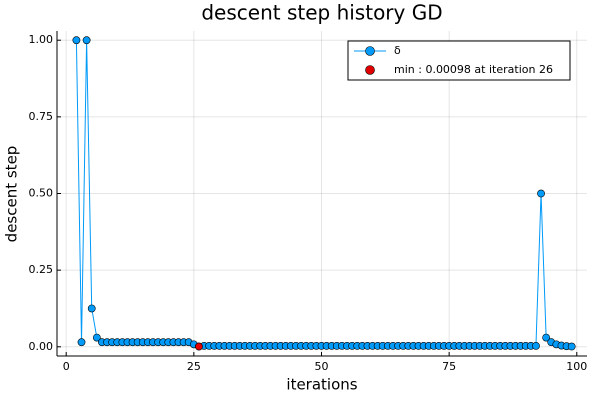  I want to click on legend-label: min : 0.00098 at iteration 26, so click(473, 69).